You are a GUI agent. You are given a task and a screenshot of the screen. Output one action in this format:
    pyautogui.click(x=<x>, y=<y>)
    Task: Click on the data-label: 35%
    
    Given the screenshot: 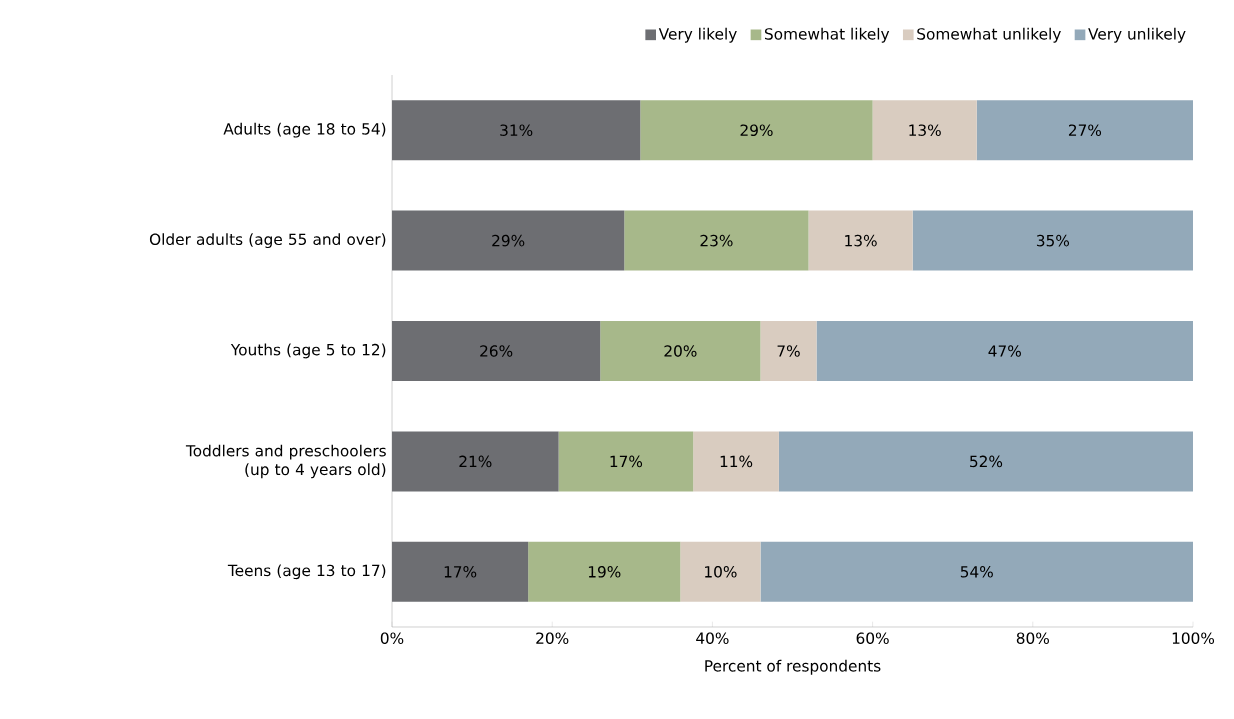 What is the action you would take?
    pyautogui.click(x=1053, y=240)
    